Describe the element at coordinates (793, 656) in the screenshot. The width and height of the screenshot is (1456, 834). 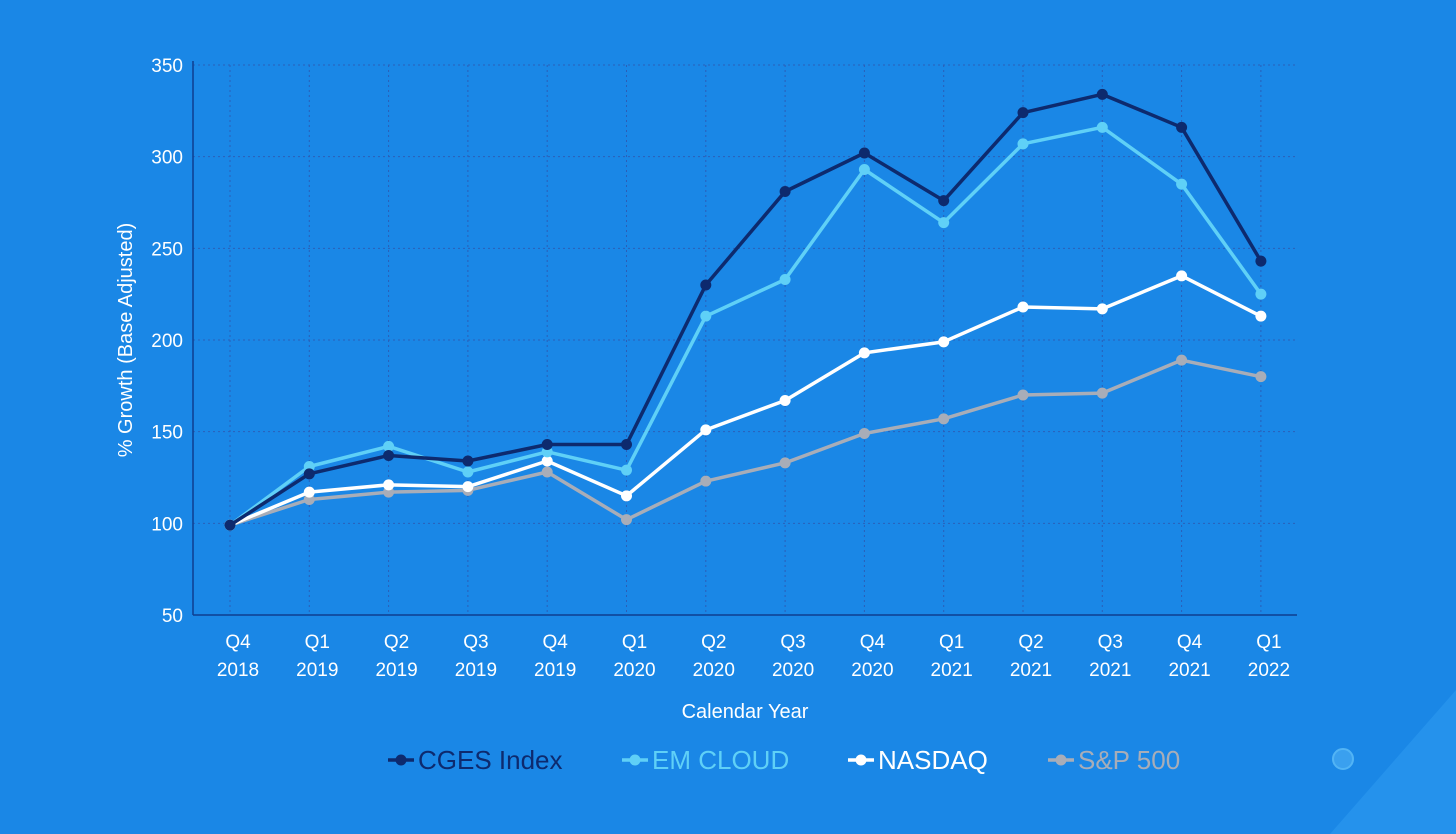
I see `x-tick-label: Q3 2020` at that location.